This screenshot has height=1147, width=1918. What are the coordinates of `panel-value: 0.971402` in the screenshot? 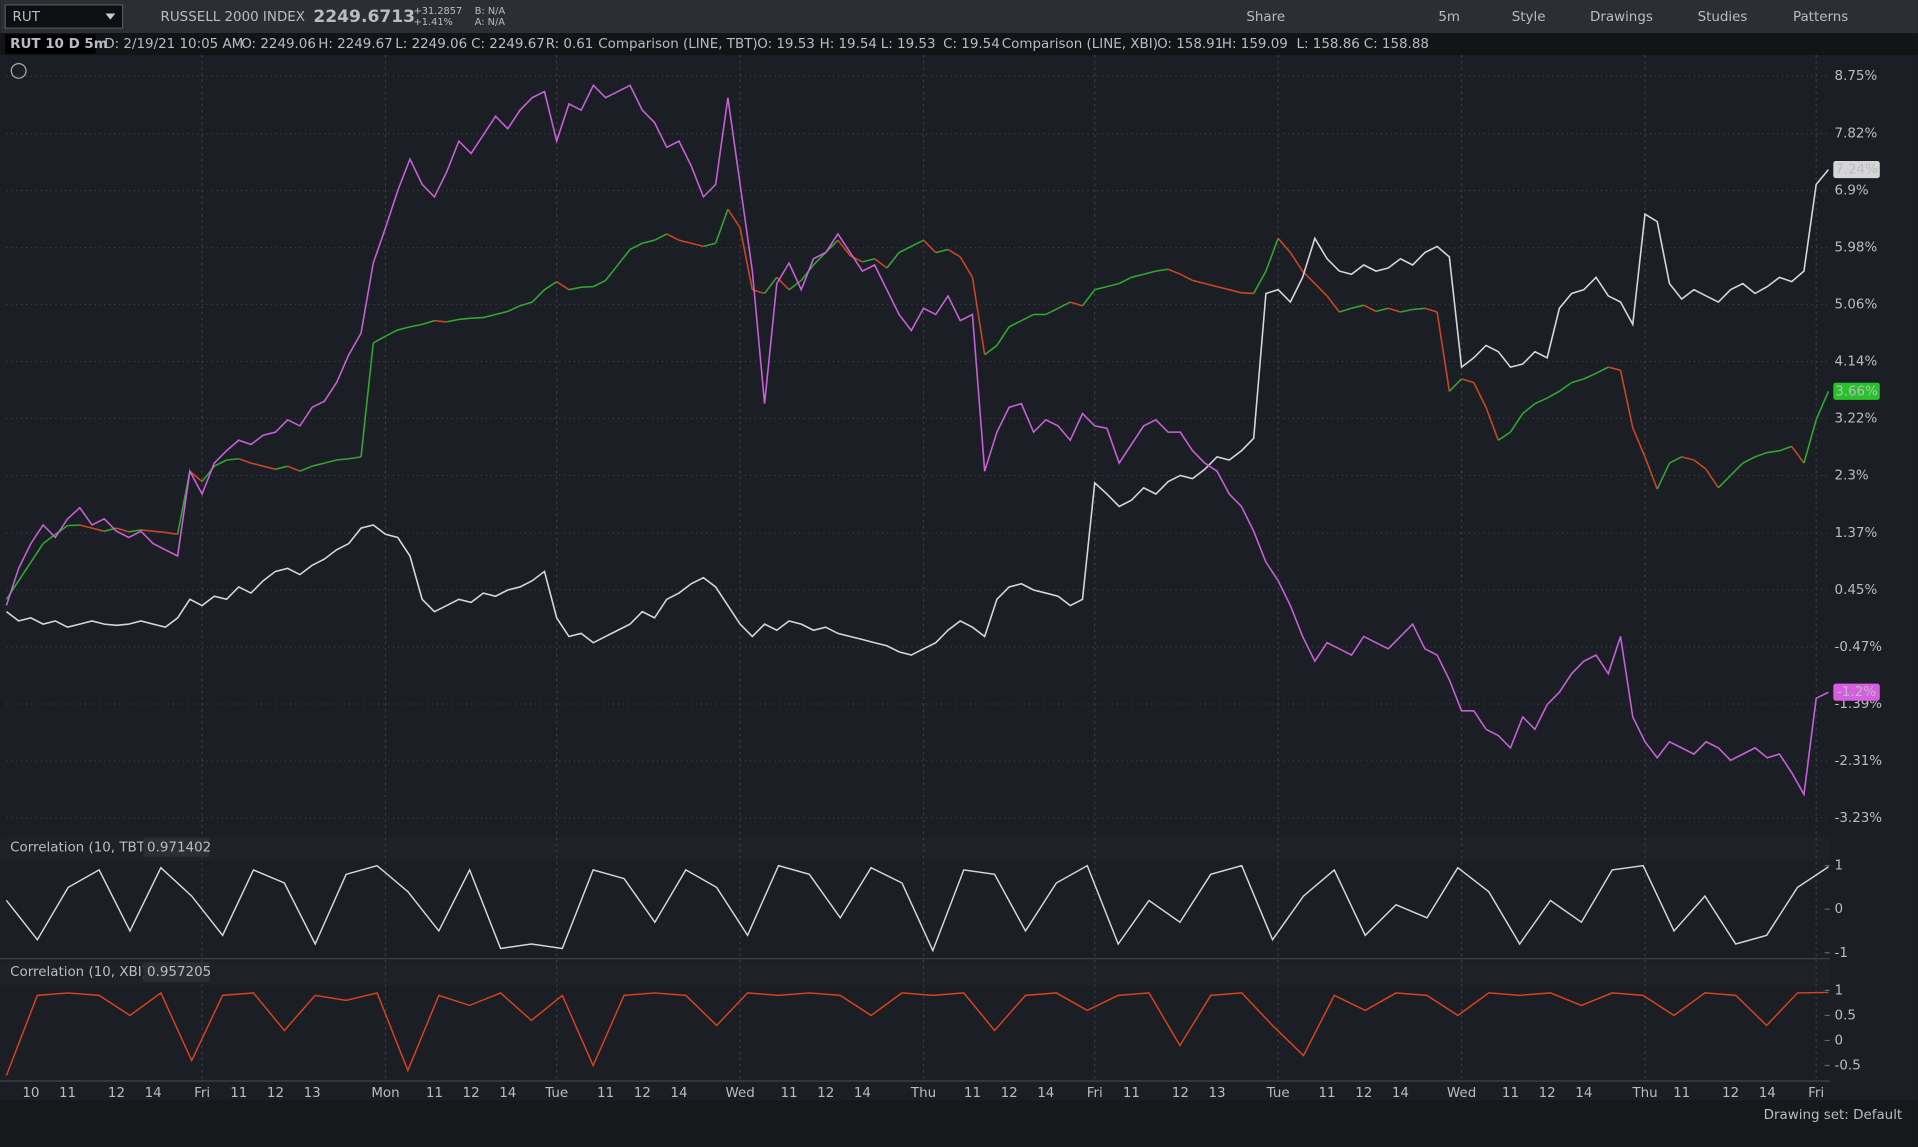 It's located at (179, 847).